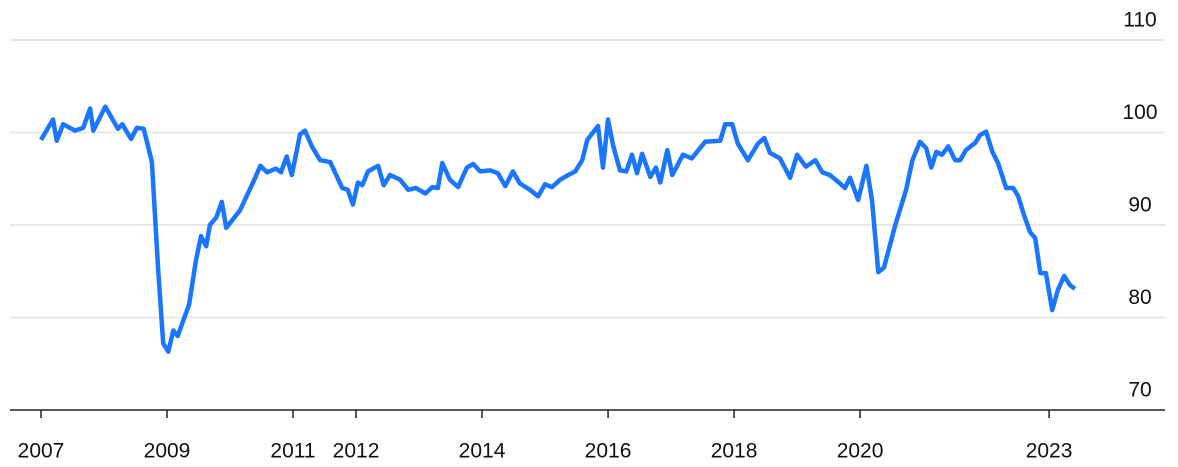  What do you see at coordinates (608, 451) in the screenshot?
I see `x-tick-label: 2016` at bounding box center [608, 451].